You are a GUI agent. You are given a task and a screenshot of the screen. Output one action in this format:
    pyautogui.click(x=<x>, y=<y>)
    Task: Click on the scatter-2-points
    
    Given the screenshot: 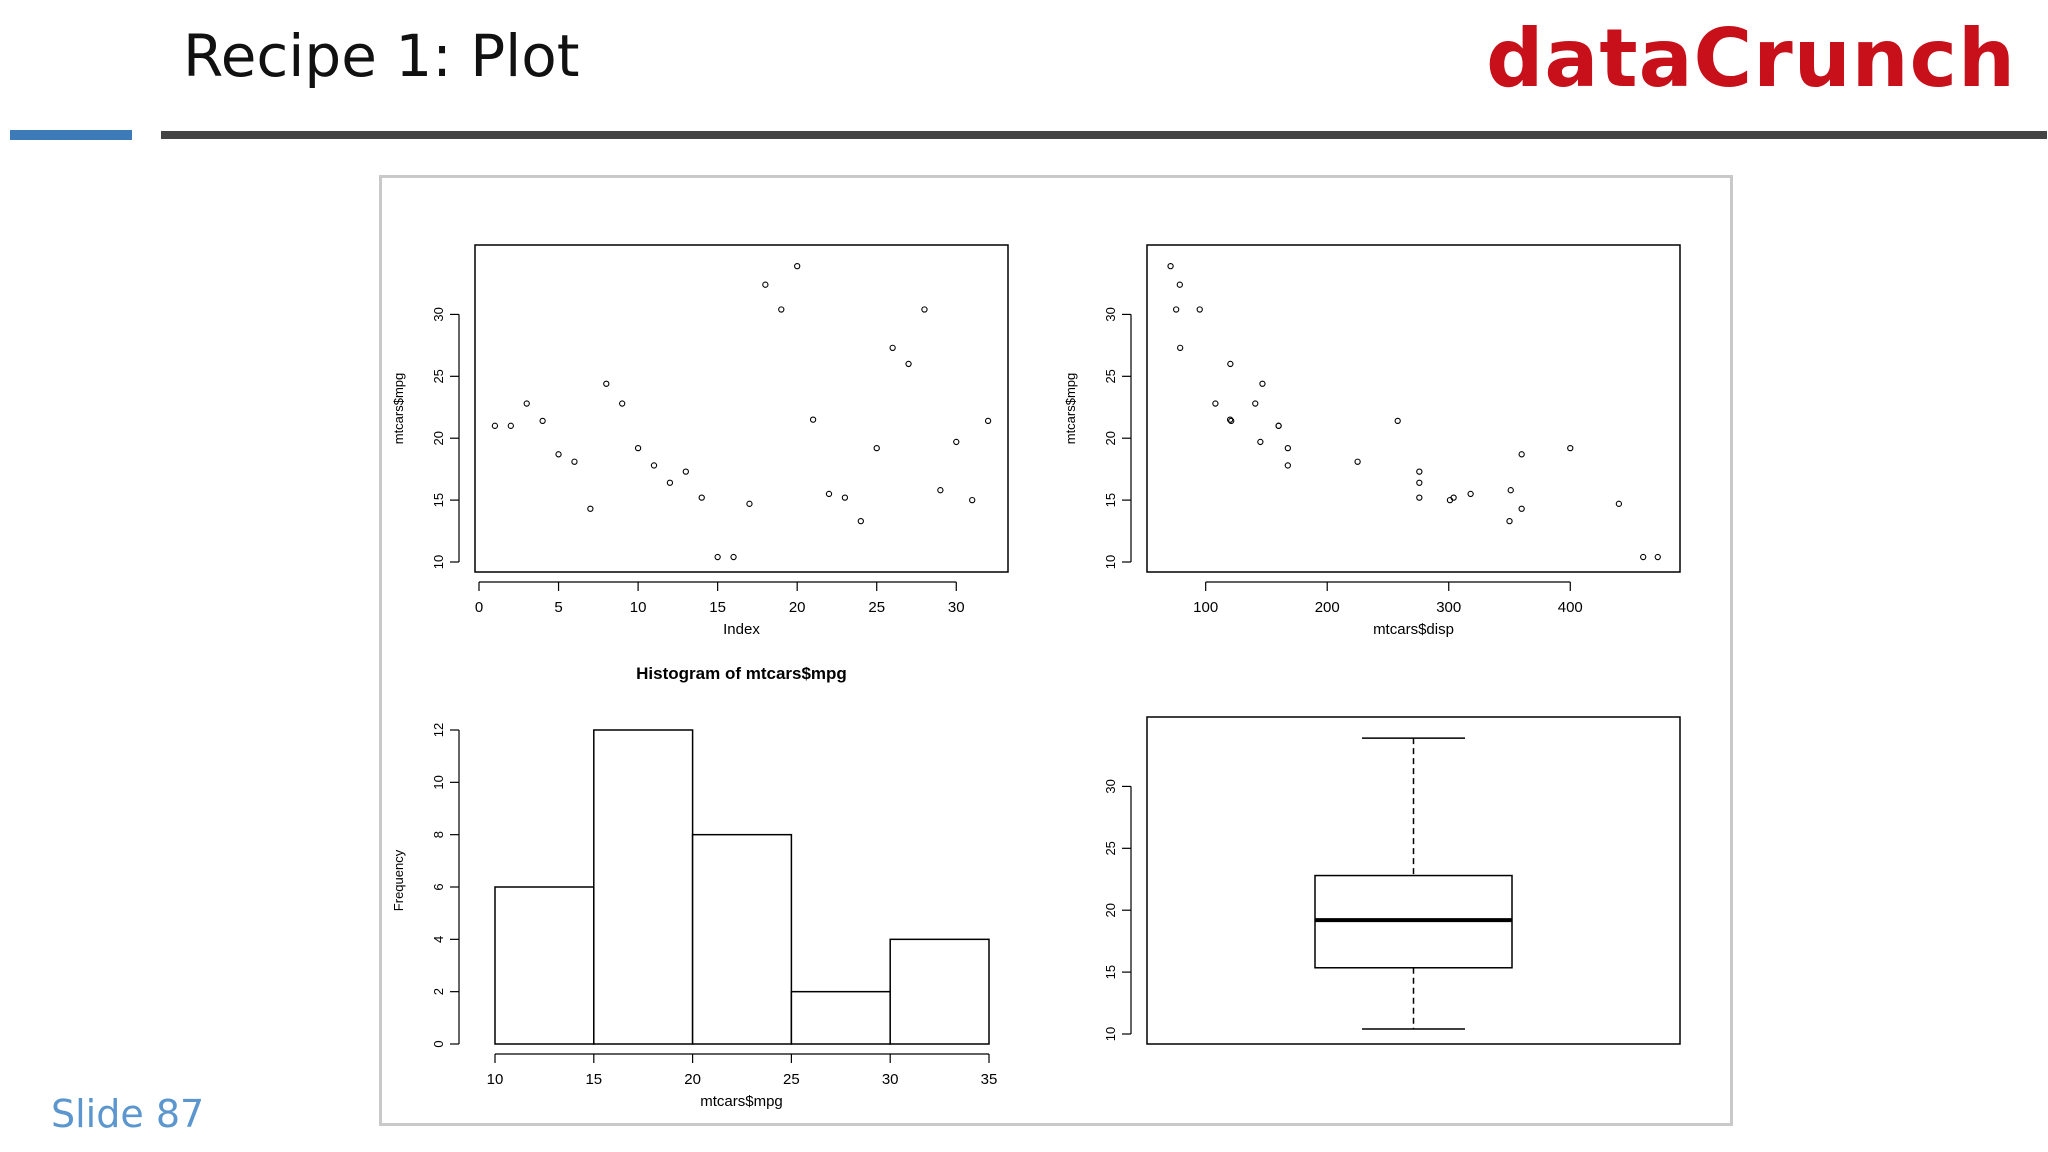 What is the action you would take?
    pyautogui.click(x=1414, y=411)
    